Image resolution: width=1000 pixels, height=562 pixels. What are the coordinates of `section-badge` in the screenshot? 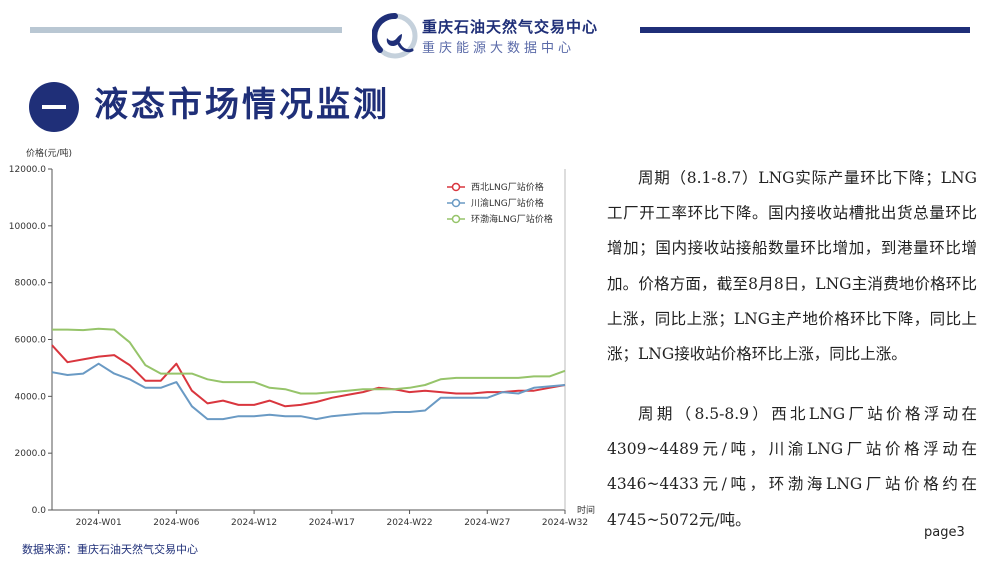 It's located at (54, 107).